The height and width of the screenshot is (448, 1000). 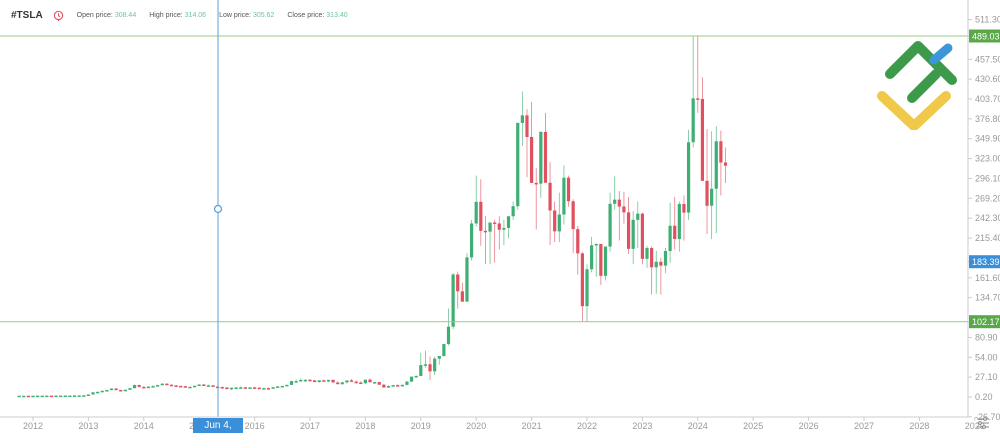 What do you see at coordinates (218, 209) in the screenshot?
I see `crosshair-handle` at bounding box center [218, 209].